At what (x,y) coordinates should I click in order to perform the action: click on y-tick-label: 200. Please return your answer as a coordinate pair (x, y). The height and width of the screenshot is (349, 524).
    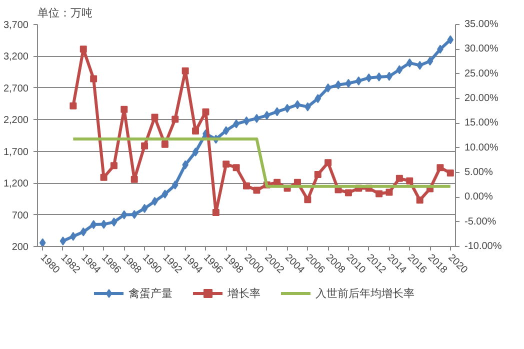
    Looking at the image, I should click on (20, 247).